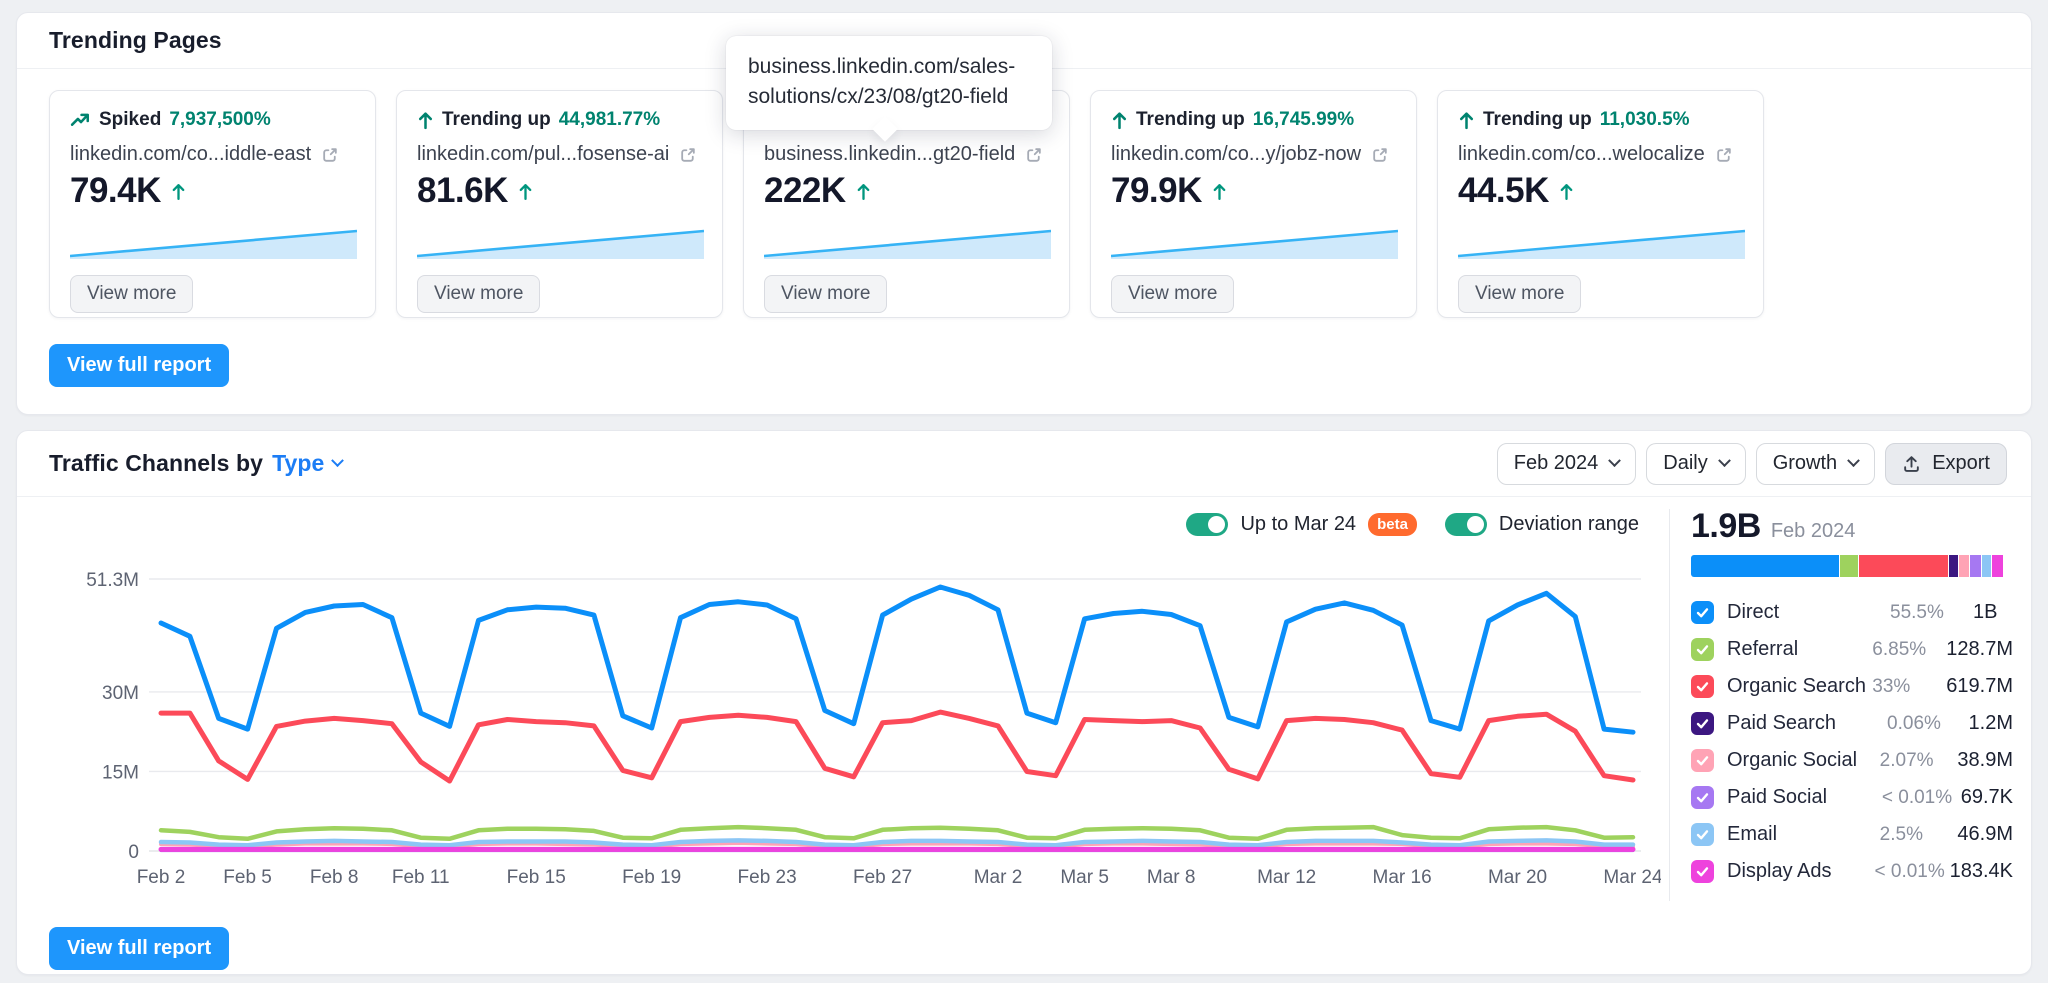  What do you see at coordinates (609, 119) in the screenshot?
I see `trend-badge-value: 44,981.77%` at bounding box center [609, 119].